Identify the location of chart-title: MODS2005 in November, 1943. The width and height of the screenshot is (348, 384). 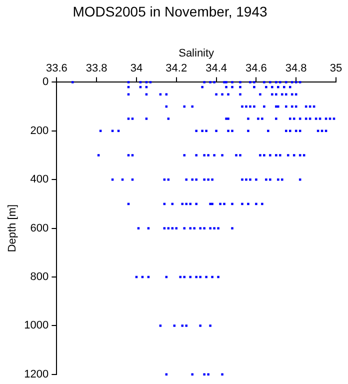
(170, 11).